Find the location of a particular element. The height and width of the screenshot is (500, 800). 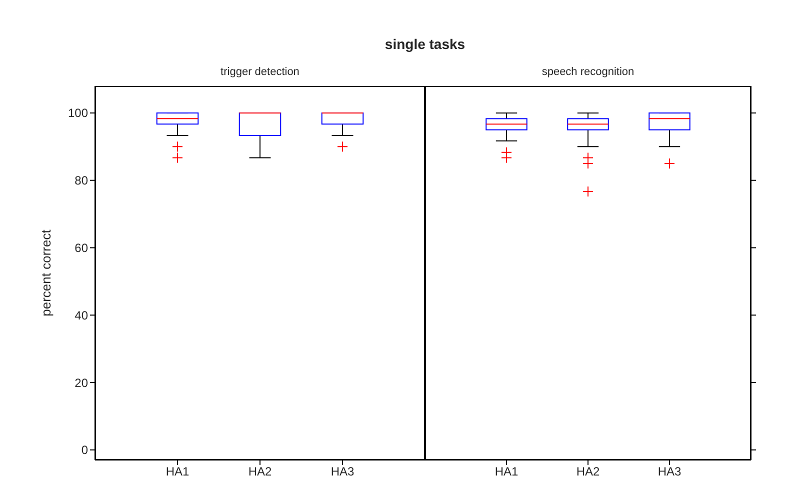

y-tick-label: 100 is located at coordinates (78, 113).